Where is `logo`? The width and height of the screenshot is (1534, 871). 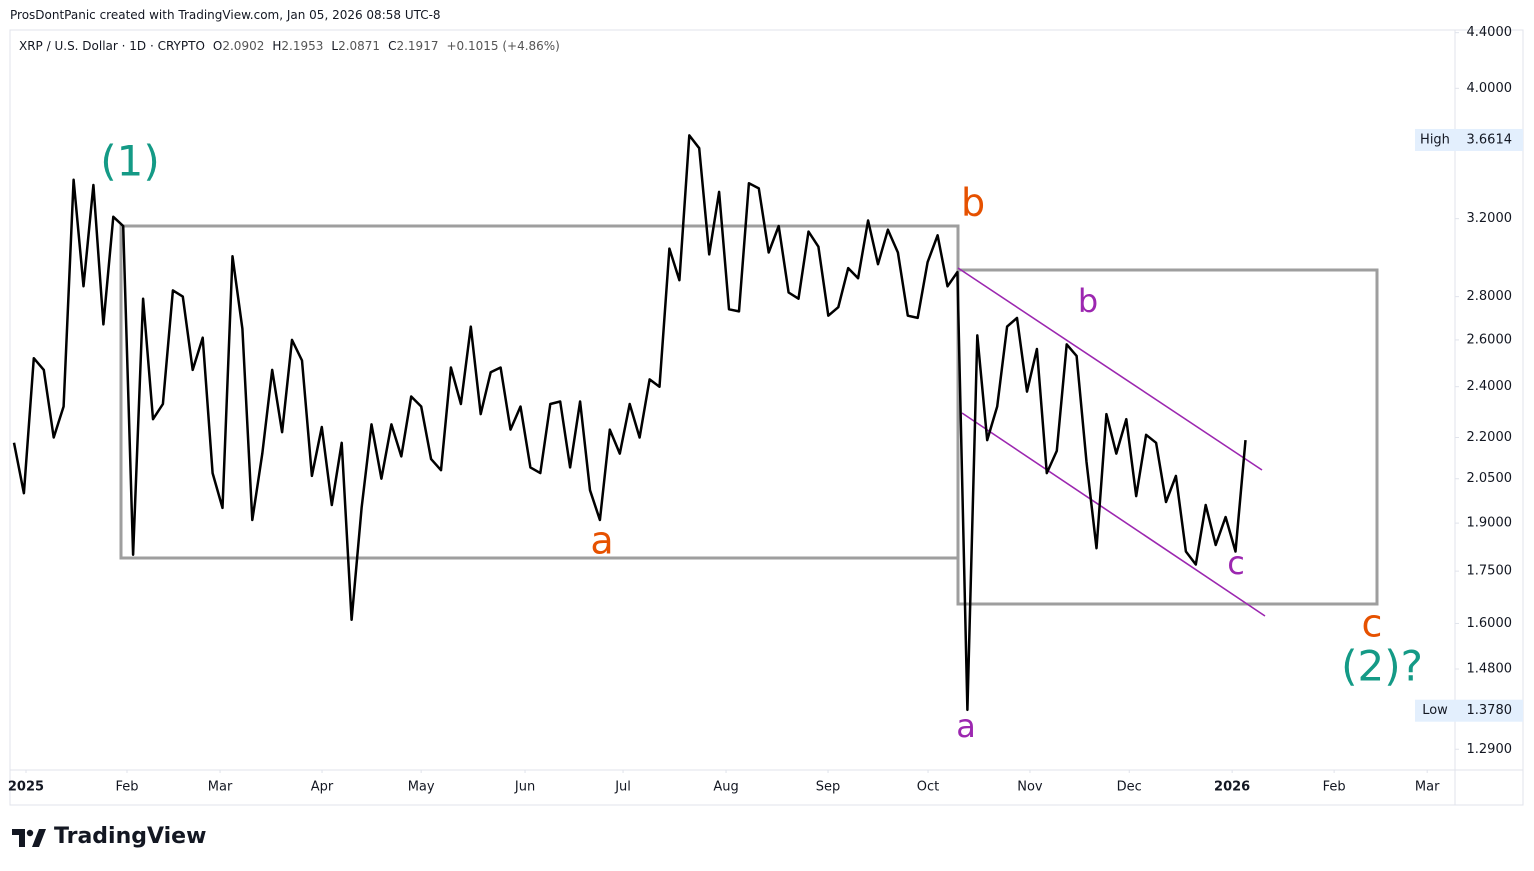
logo is located at coordinates (29, 838).